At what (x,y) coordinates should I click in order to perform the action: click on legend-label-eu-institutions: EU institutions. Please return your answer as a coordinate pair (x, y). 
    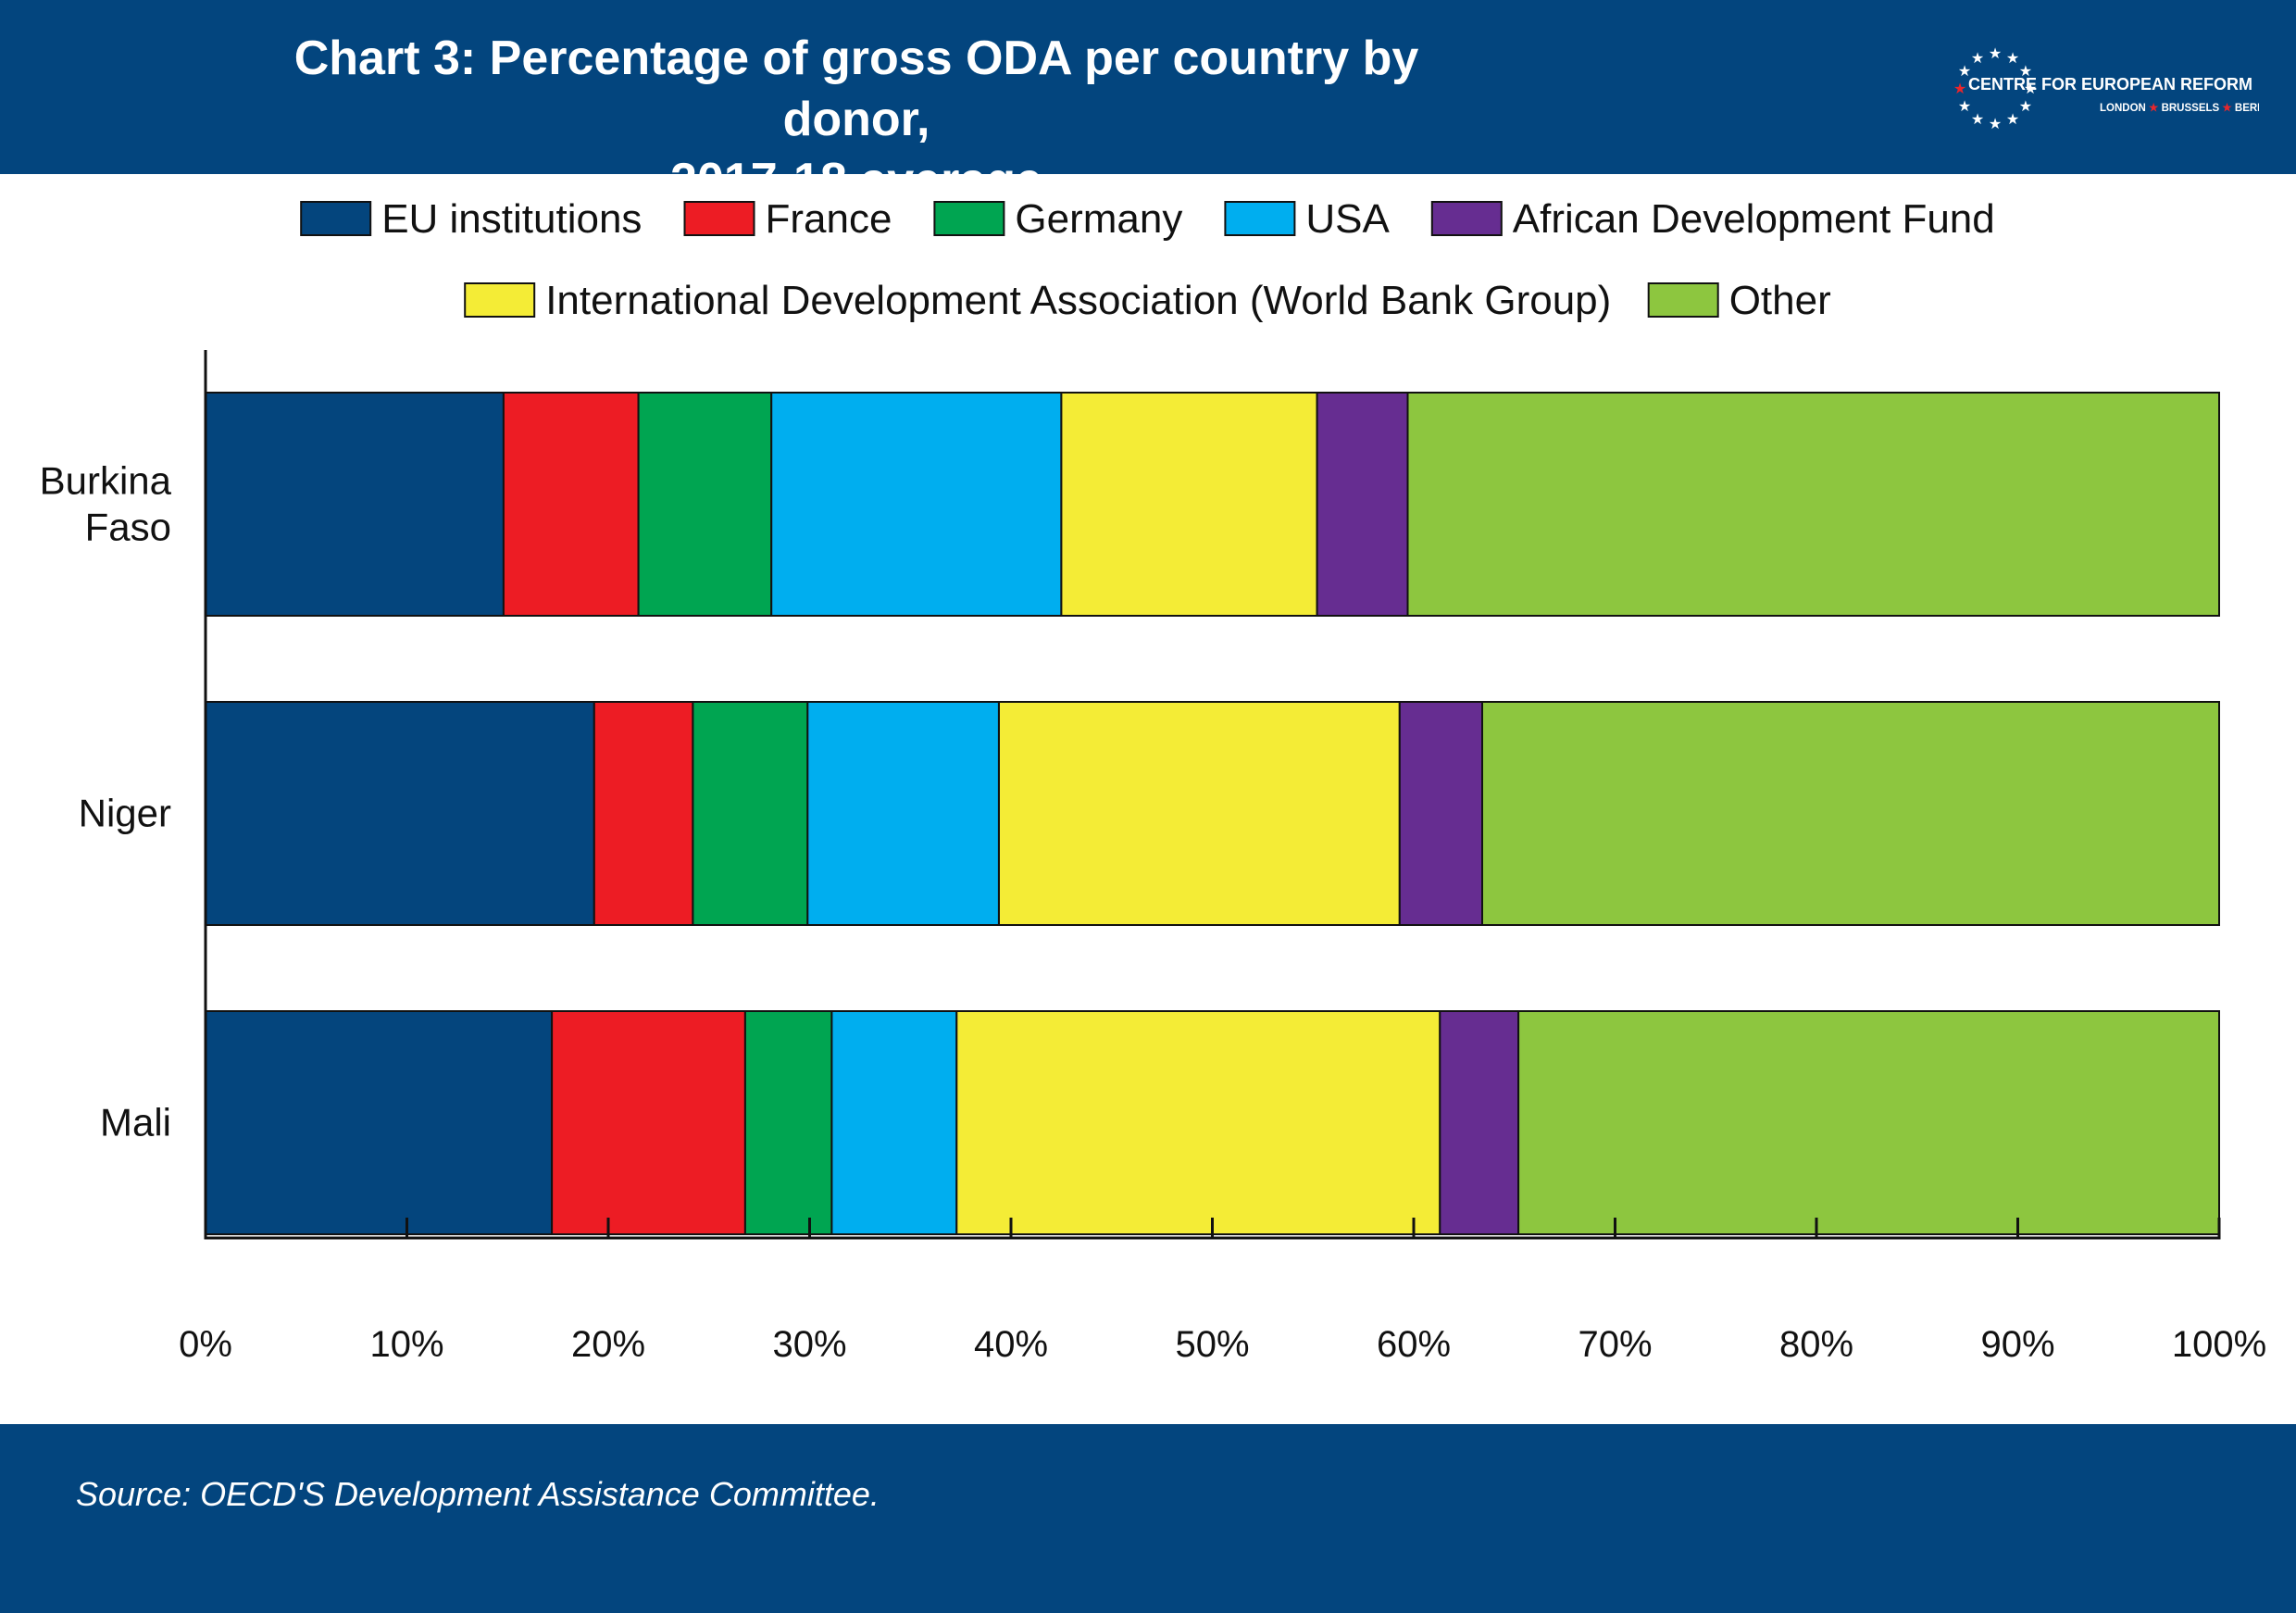
    Looking at the image, I should click on (511, 219).